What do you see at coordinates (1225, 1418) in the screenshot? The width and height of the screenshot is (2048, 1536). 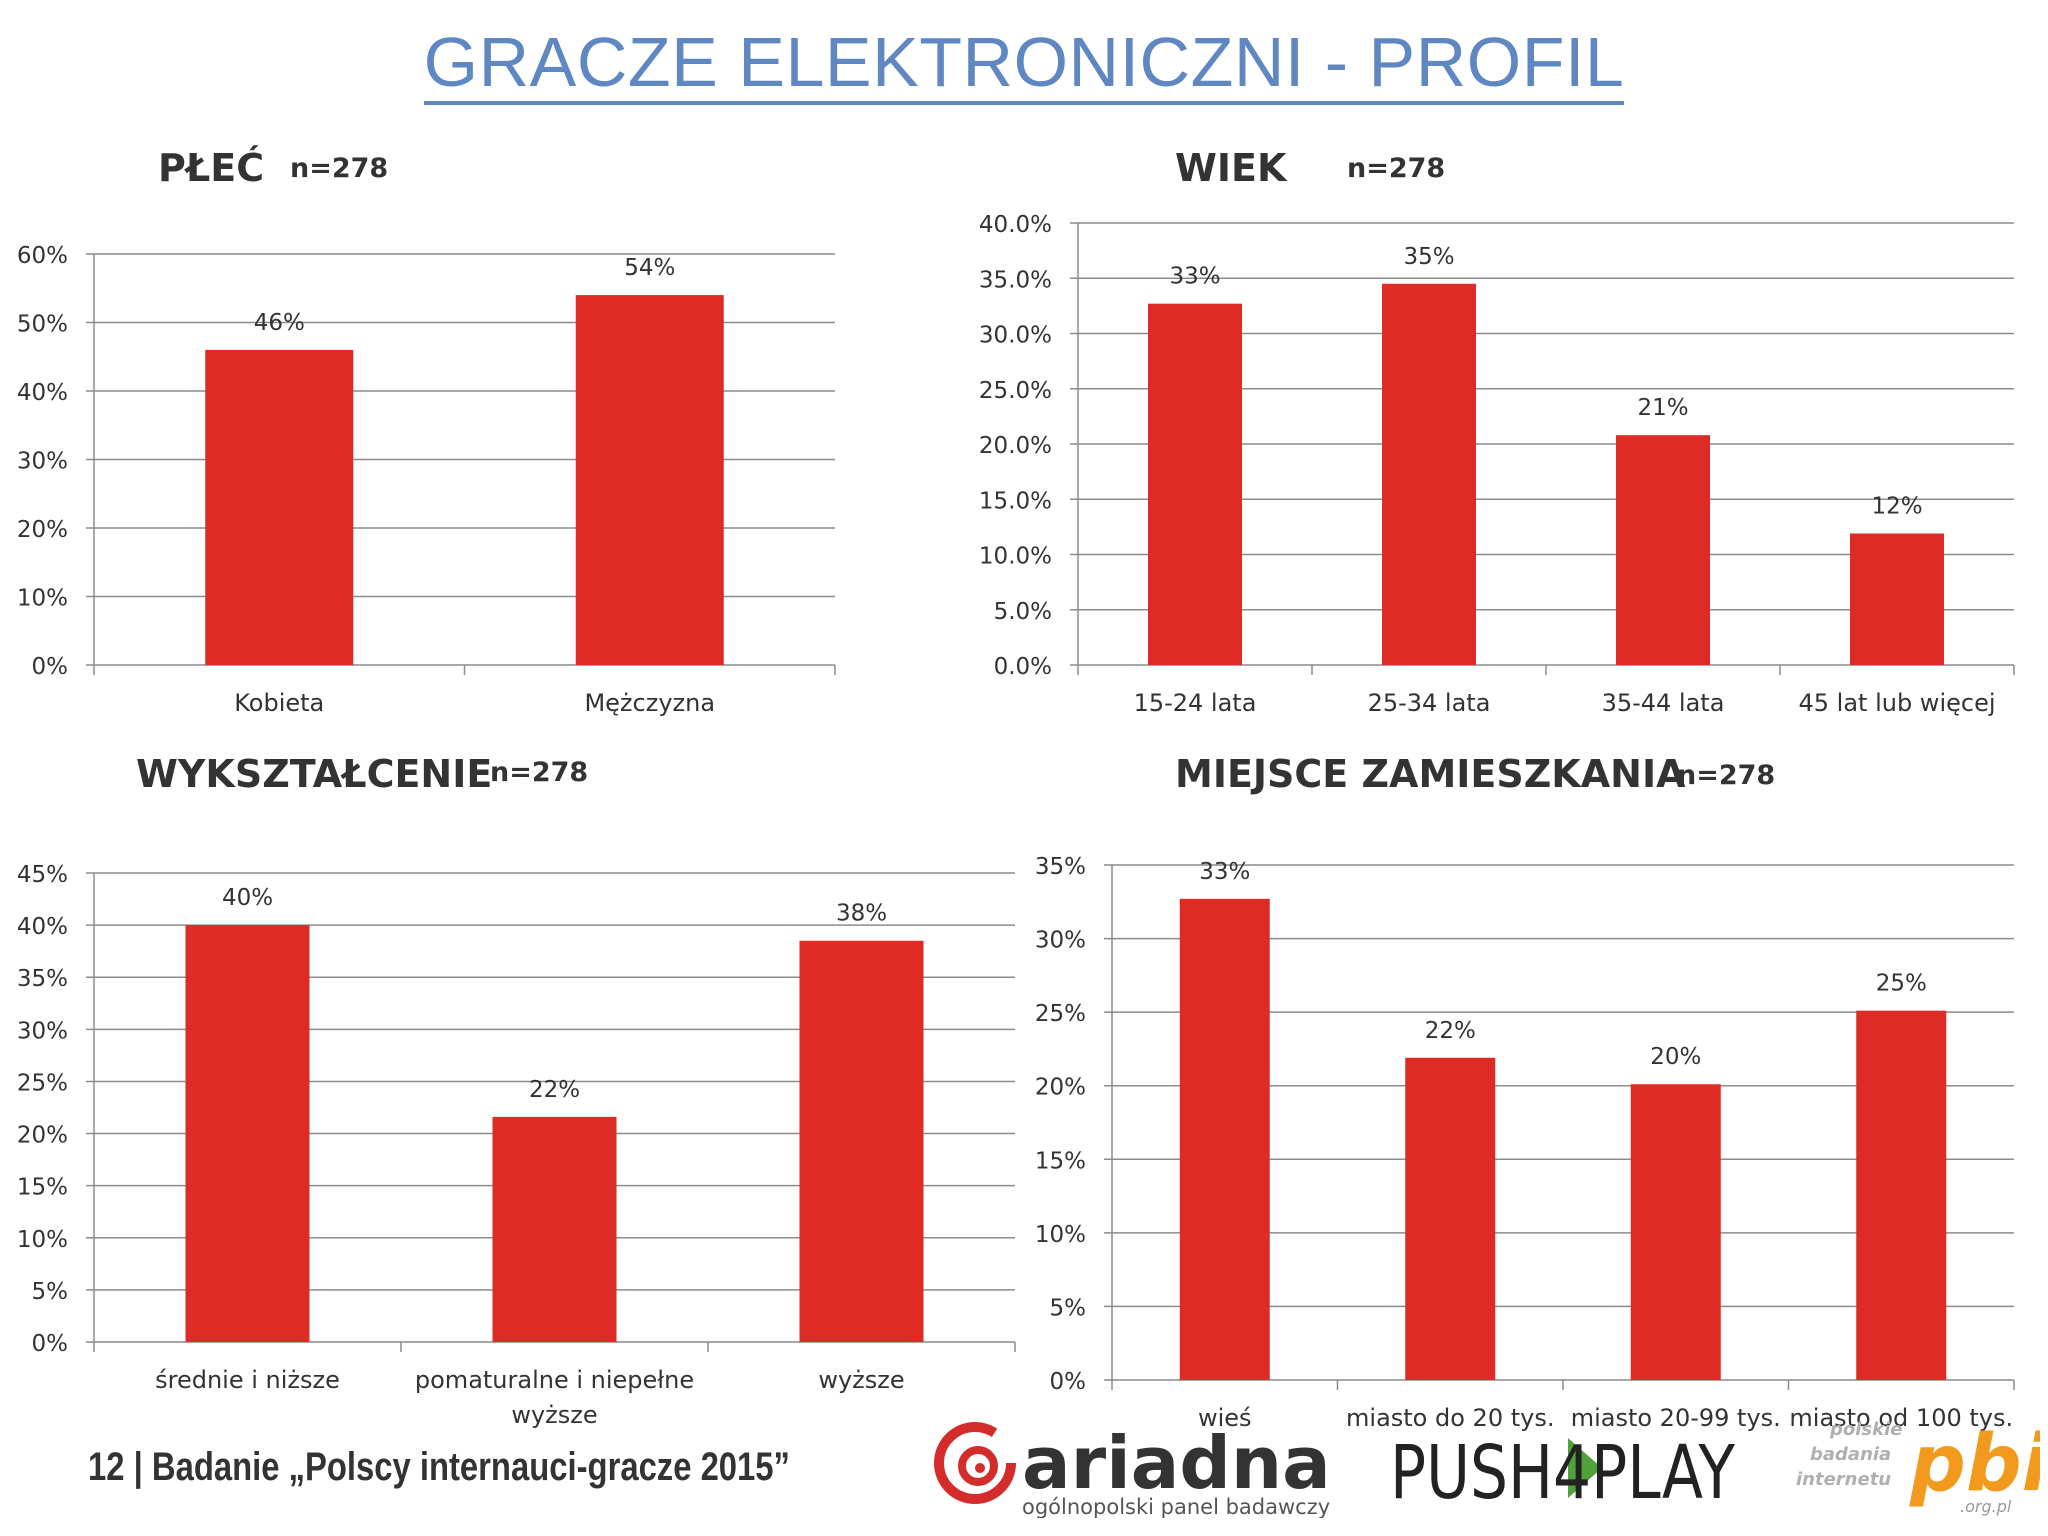 I see `x-tick-label-miejsce-0: wieś` at bounding box center [1225, 1418].